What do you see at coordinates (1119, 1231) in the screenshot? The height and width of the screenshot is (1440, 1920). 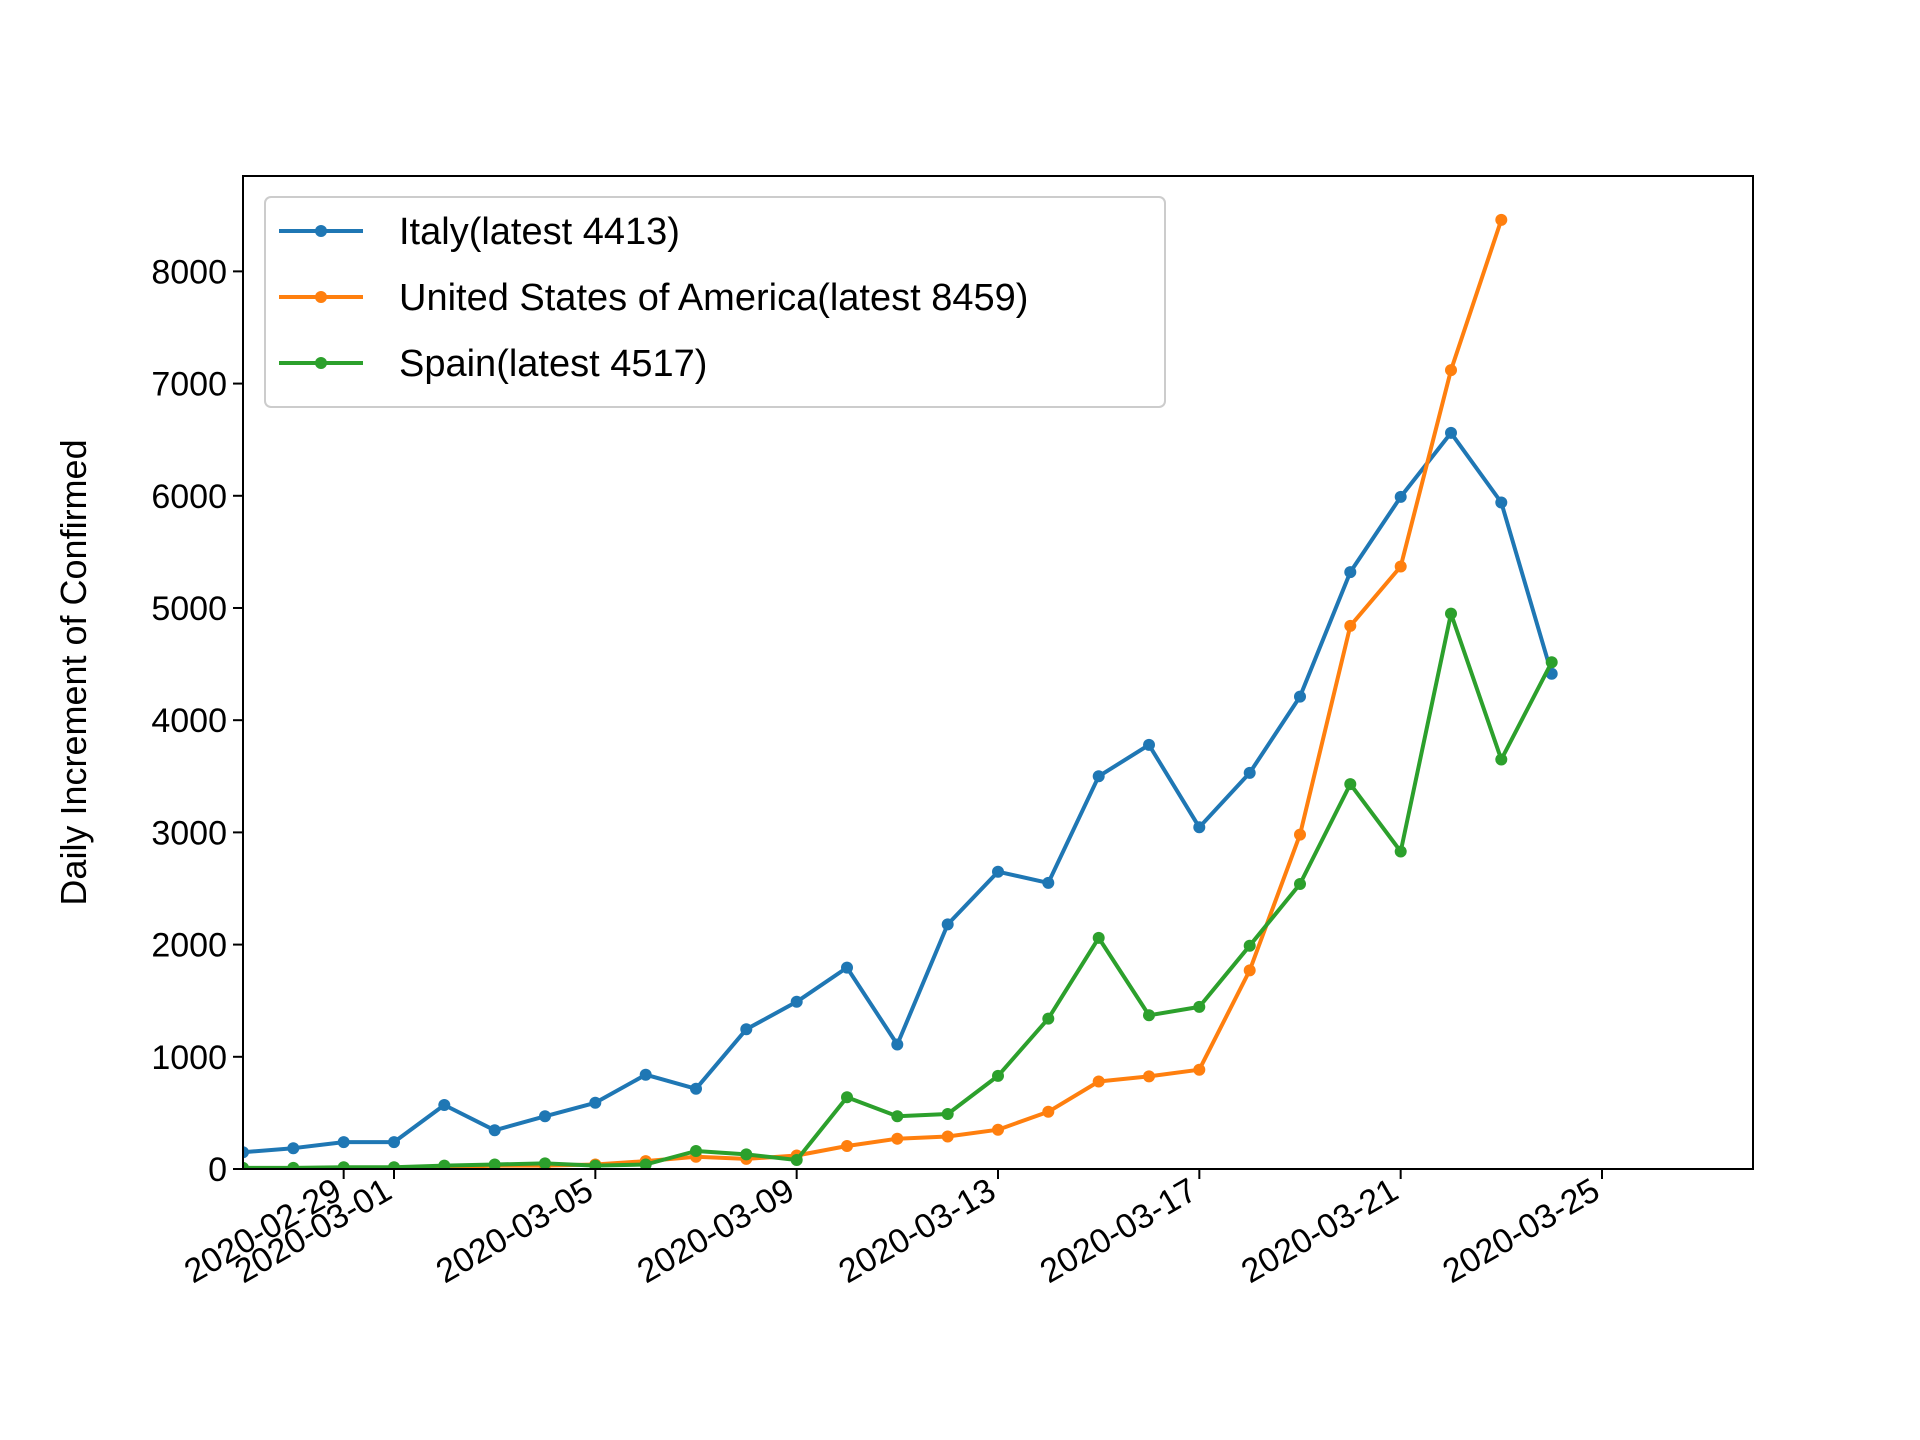 I see `x-tick-label: 2020-03-17` at bounding box center [1119, 1231].